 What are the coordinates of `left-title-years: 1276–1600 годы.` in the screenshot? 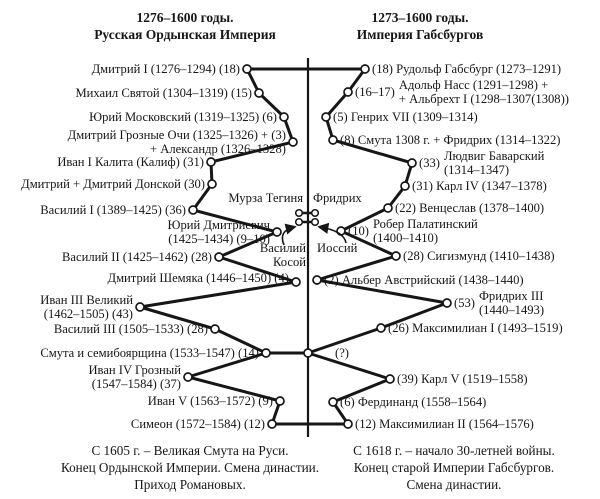 It's located at (185, 17).